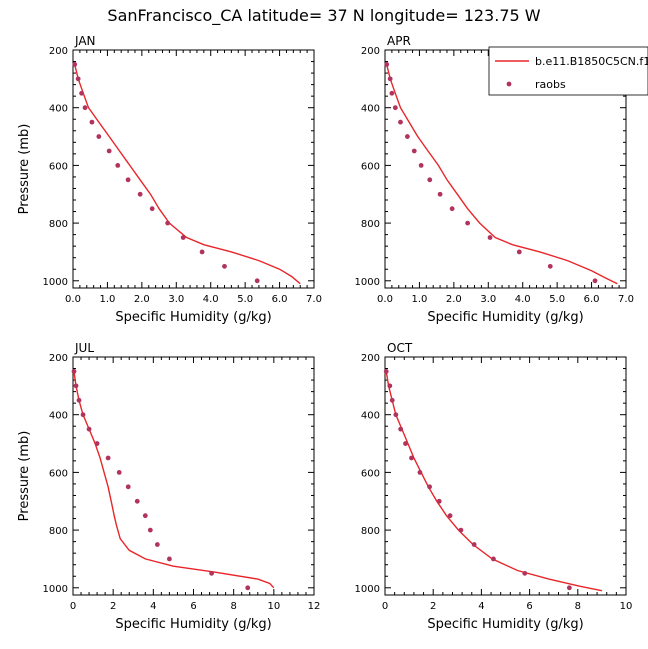 The image size is (648, 649). I want to click on x-tick-label: 7.0, so click(314, 299).